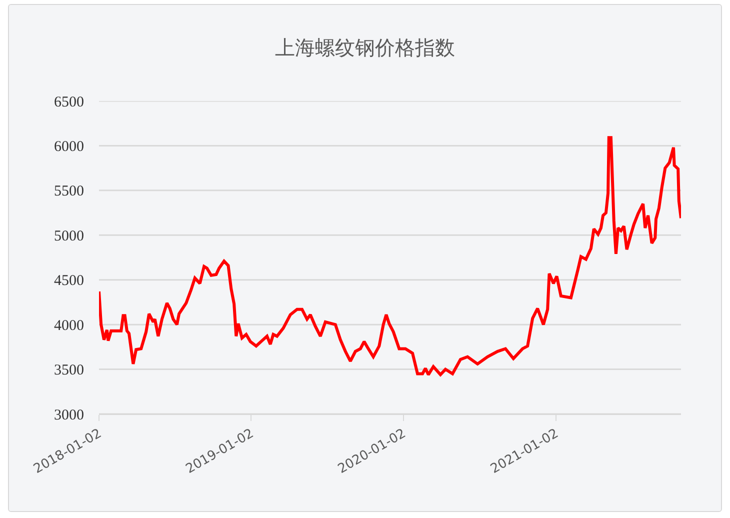 This screenshot has width=730, height=518. Describe the element at coordinates (69, 236) in the screenshot. I see `y-tick-label: 5000` at that location.